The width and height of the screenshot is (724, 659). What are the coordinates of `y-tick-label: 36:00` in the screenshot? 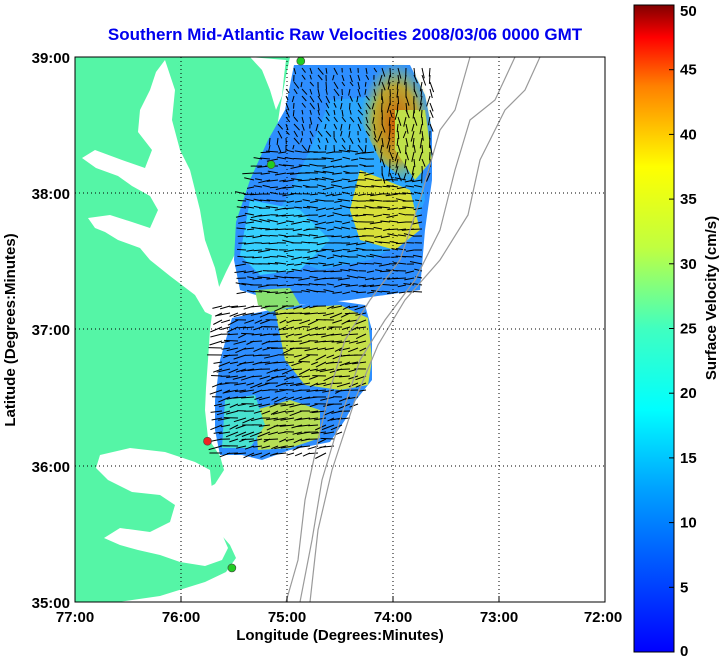 It's located at (51, 467).